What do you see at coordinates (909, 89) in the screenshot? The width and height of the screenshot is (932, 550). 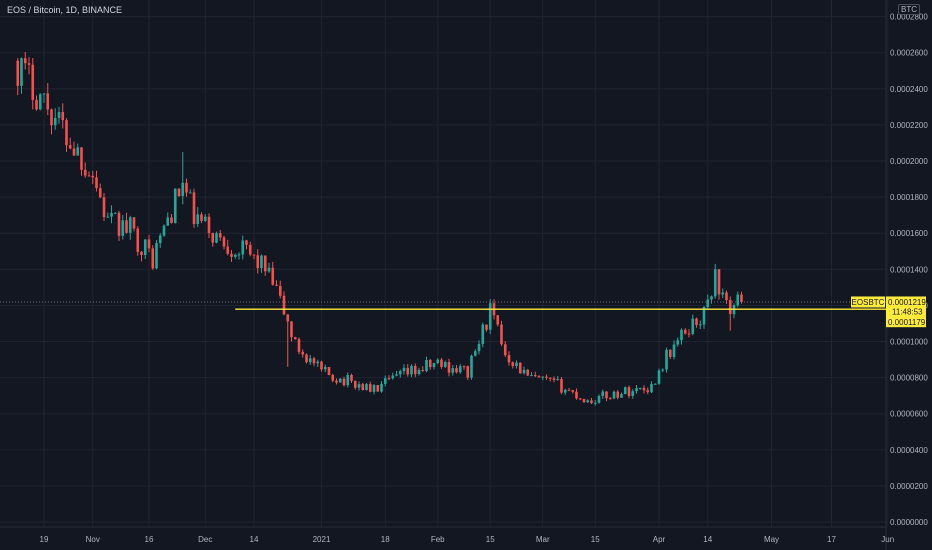 I see `y-tick-label: 0.0002400` at bounding box center [909, 89].